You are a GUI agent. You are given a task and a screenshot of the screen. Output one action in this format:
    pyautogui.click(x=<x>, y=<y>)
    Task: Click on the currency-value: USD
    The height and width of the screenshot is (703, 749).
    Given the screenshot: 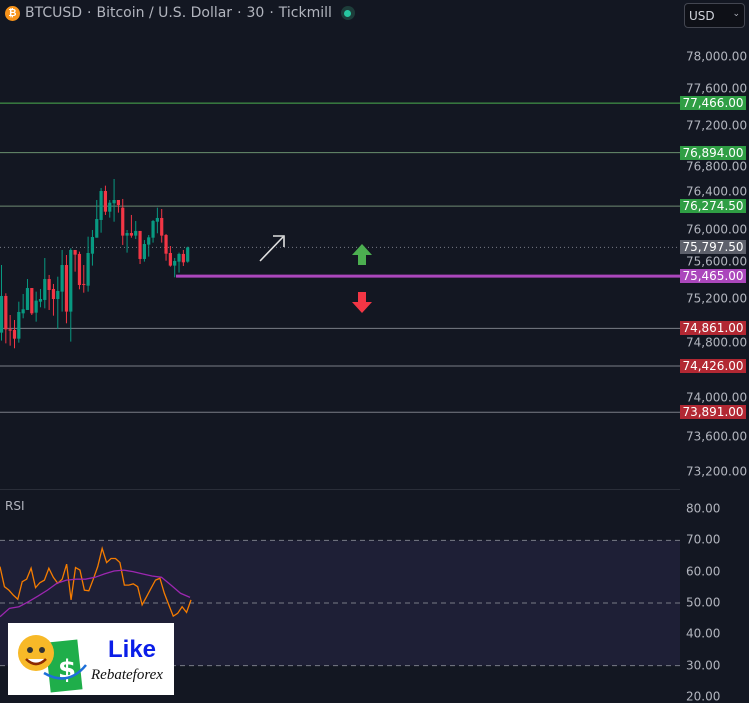 What is the action you would take?
    pyautogui.click(x=702, y=16)
    